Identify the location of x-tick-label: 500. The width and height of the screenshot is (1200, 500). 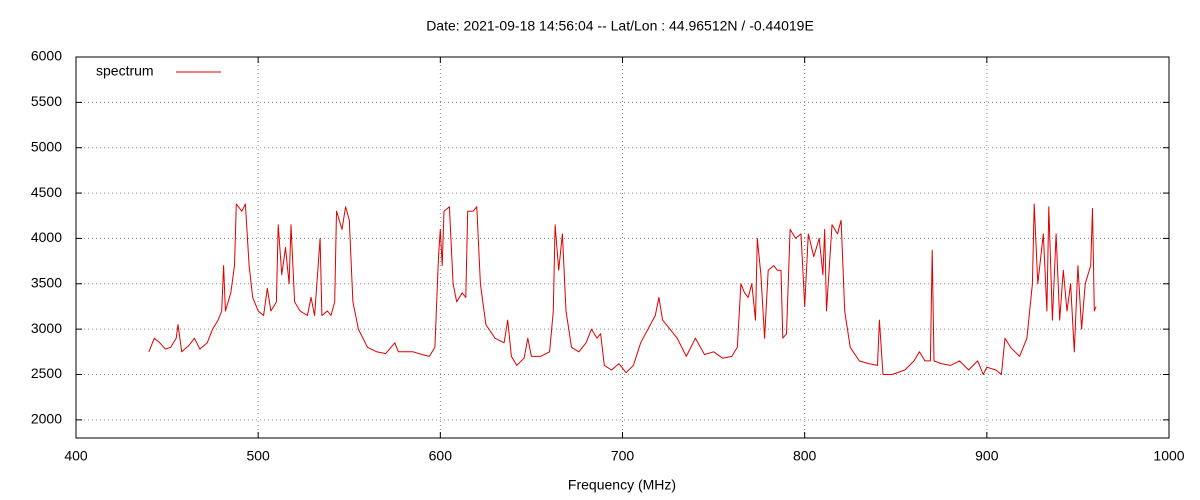
(258, 456).